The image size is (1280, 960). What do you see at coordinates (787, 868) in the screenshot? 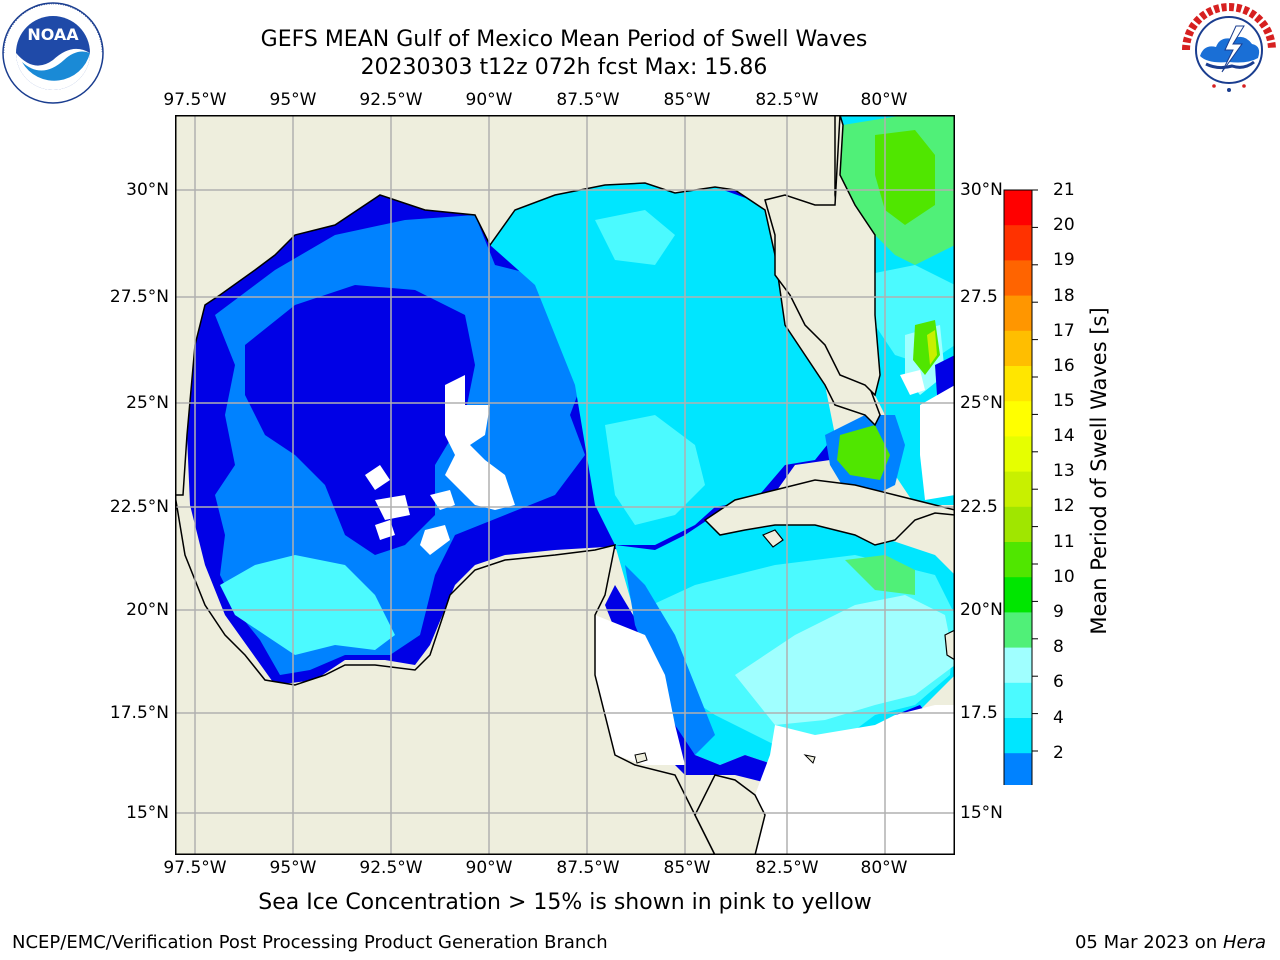
I see `lon-tick-bottom: 82.5°W` at bounding box center [787, 868].